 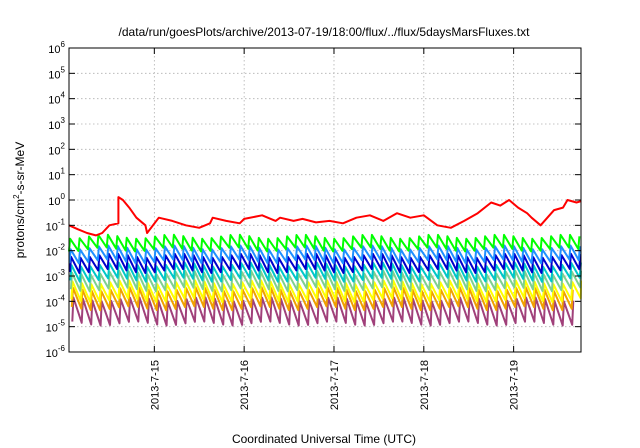 I want to click on y-tick-label: 10³, so click(x=56, y=124).